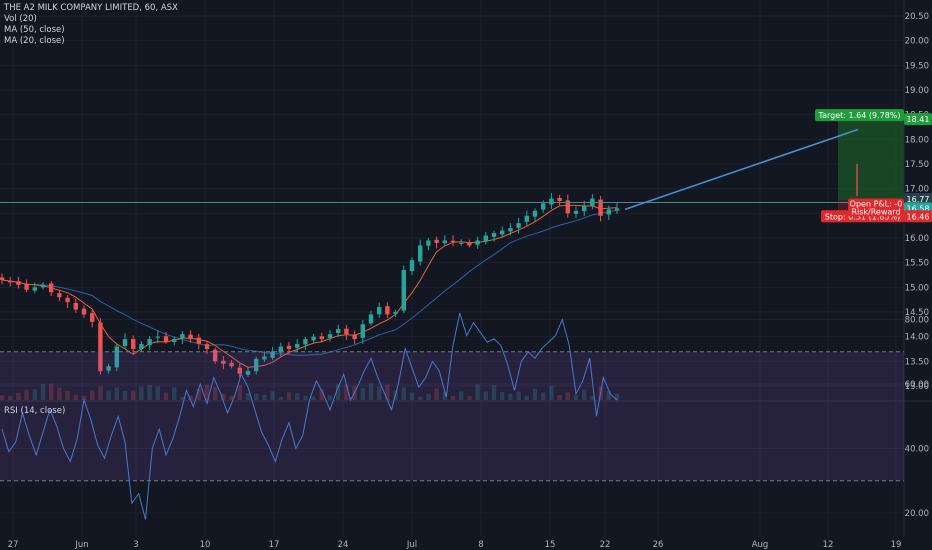  I want to click on rsi-legend-label: RSI (14, close), so click(35, 411).